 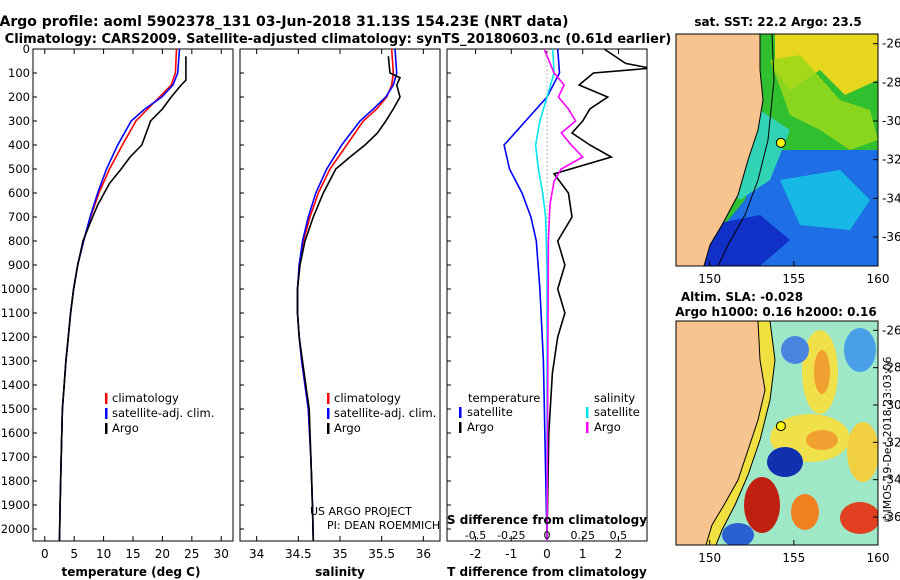 What do you see at coordinates (822, 440) in the screenshot?
I see `sla-orange-mid` at bounding box center [822, 440].